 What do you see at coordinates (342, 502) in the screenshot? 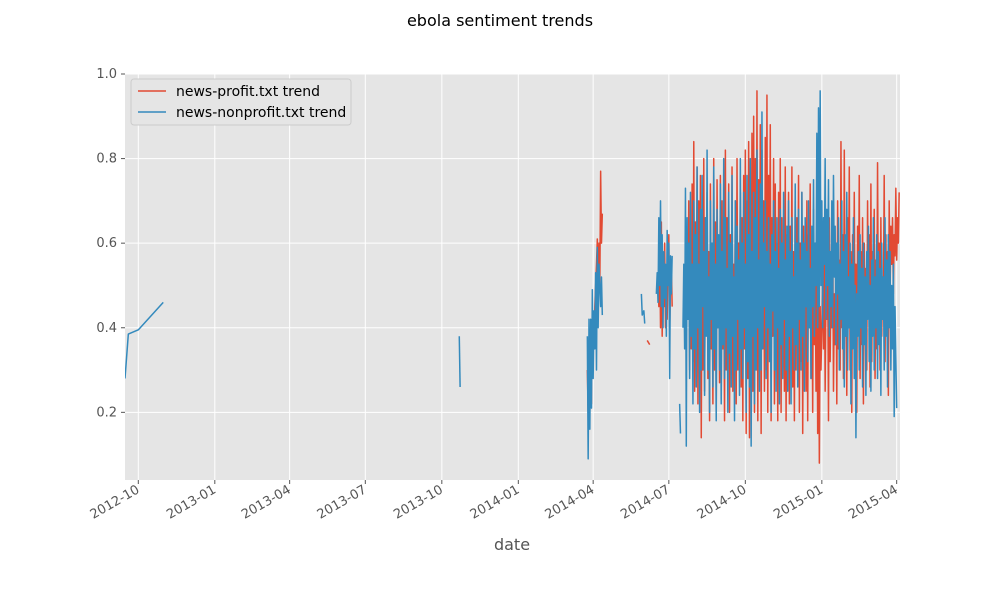
I see `x-tick-label: 2013-07` at bounding box center [342, 502].